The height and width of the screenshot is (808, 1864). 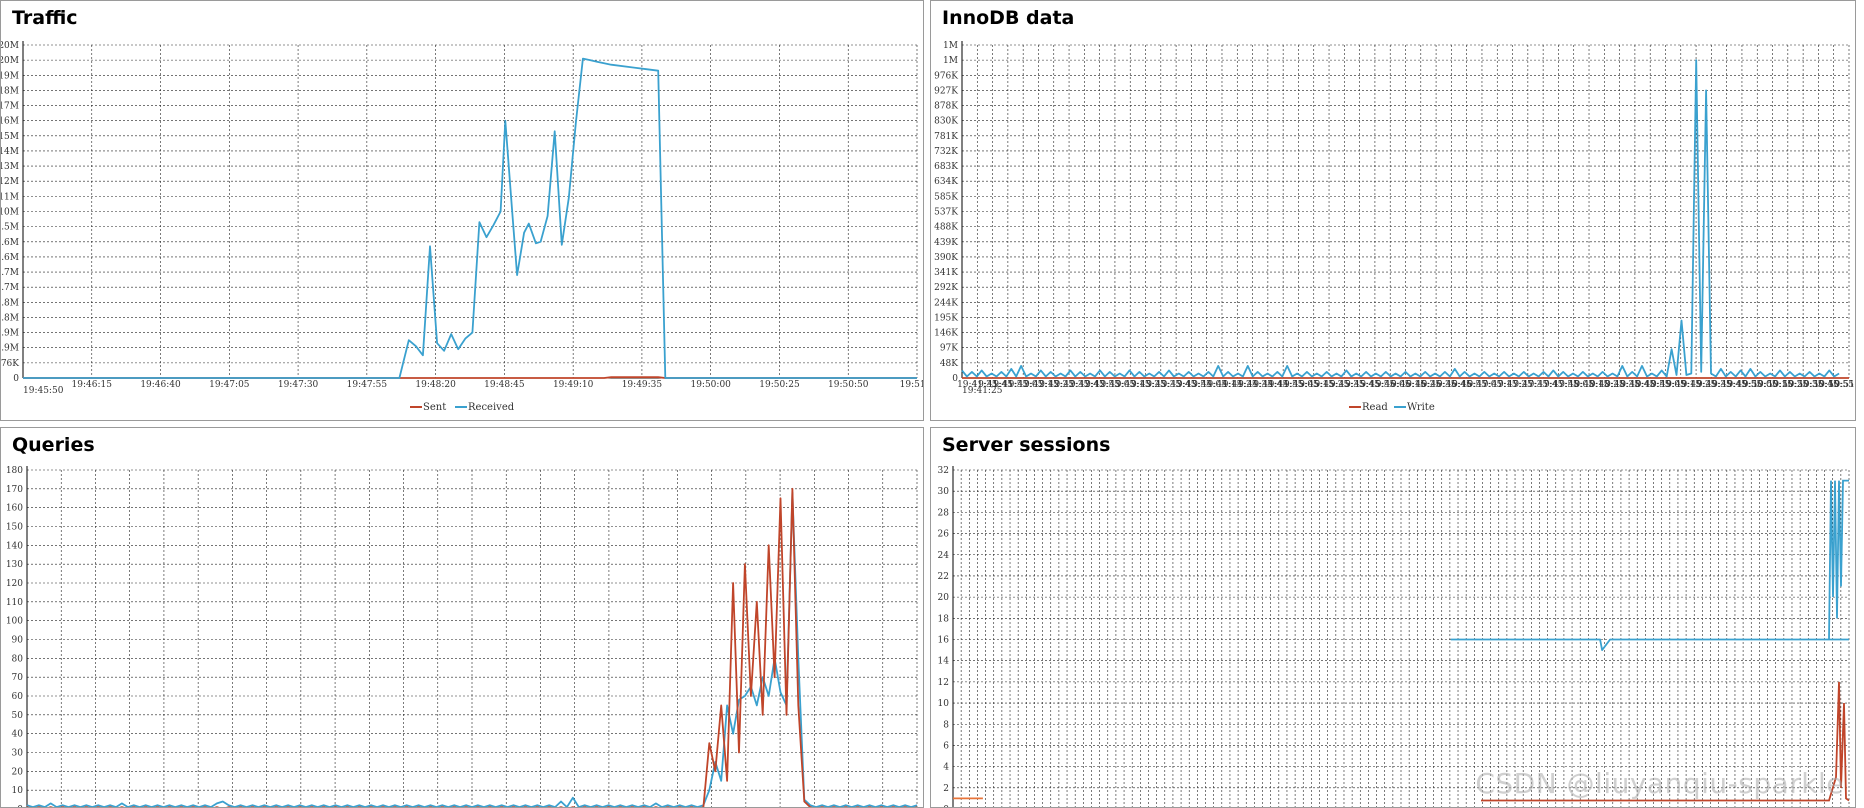 I want to click on traffic-legend-label: Received, so click(x=491, y=407).